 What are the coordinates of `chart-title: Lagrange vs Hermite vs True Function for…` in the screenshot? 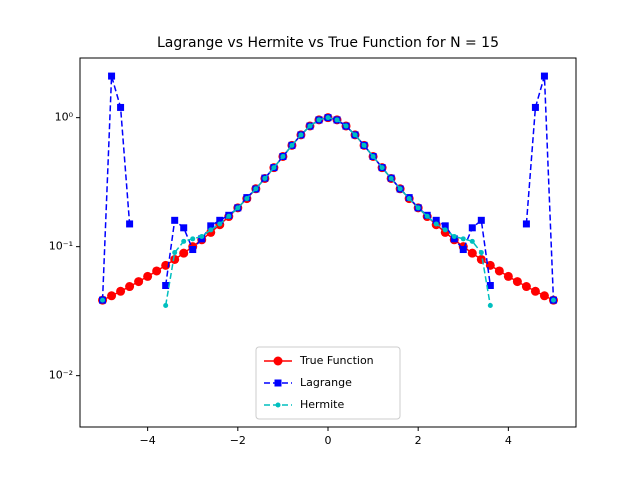 It's located at (328, 43).